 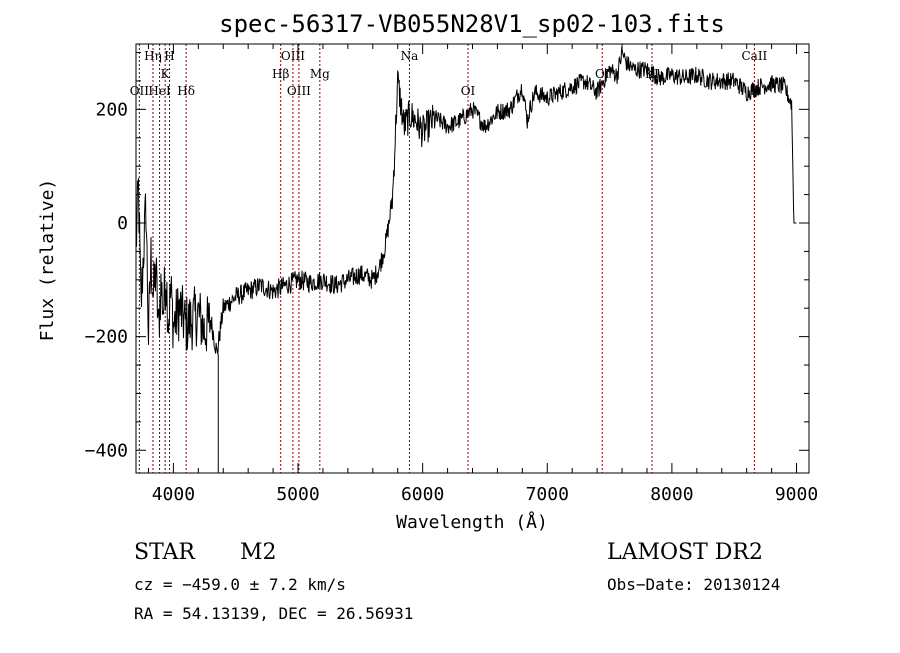 I want to click on redshift-velocity: cz = −459.0 ± 7.2 km/s, so click(x=240, y=584).